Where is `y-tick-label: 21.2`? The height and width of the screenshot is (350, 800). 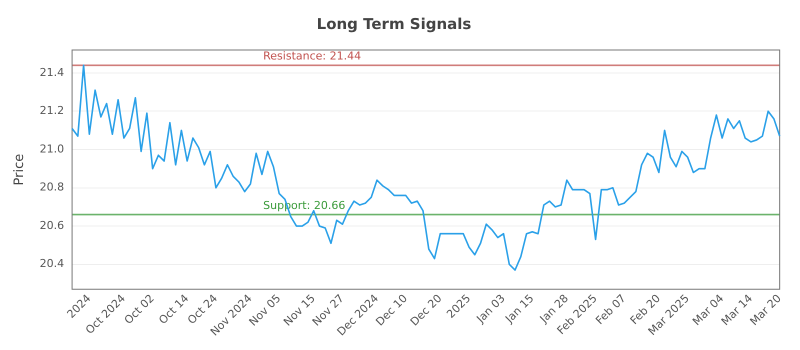 y-tick-label: 21.2 is located at coordinates (52, 111).